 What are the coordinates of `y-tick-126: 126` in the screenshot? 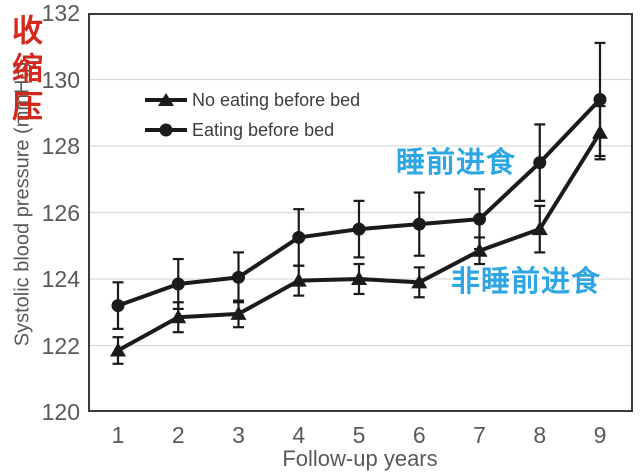 It's located at (60, 212).